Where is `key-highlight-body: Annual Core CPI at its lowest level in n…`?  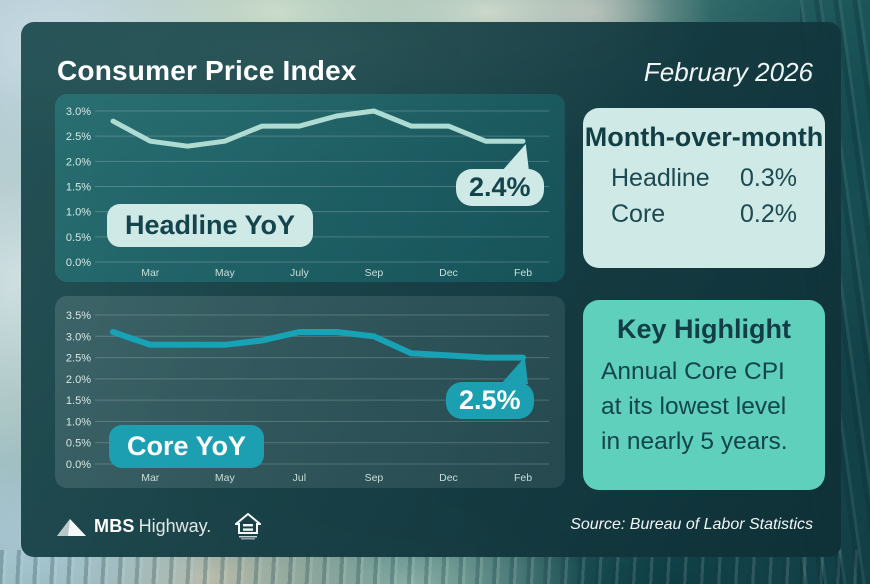
key-highlight-body: Annual Core CPI at its lowest level in n… is located at coordinates (694, 406).